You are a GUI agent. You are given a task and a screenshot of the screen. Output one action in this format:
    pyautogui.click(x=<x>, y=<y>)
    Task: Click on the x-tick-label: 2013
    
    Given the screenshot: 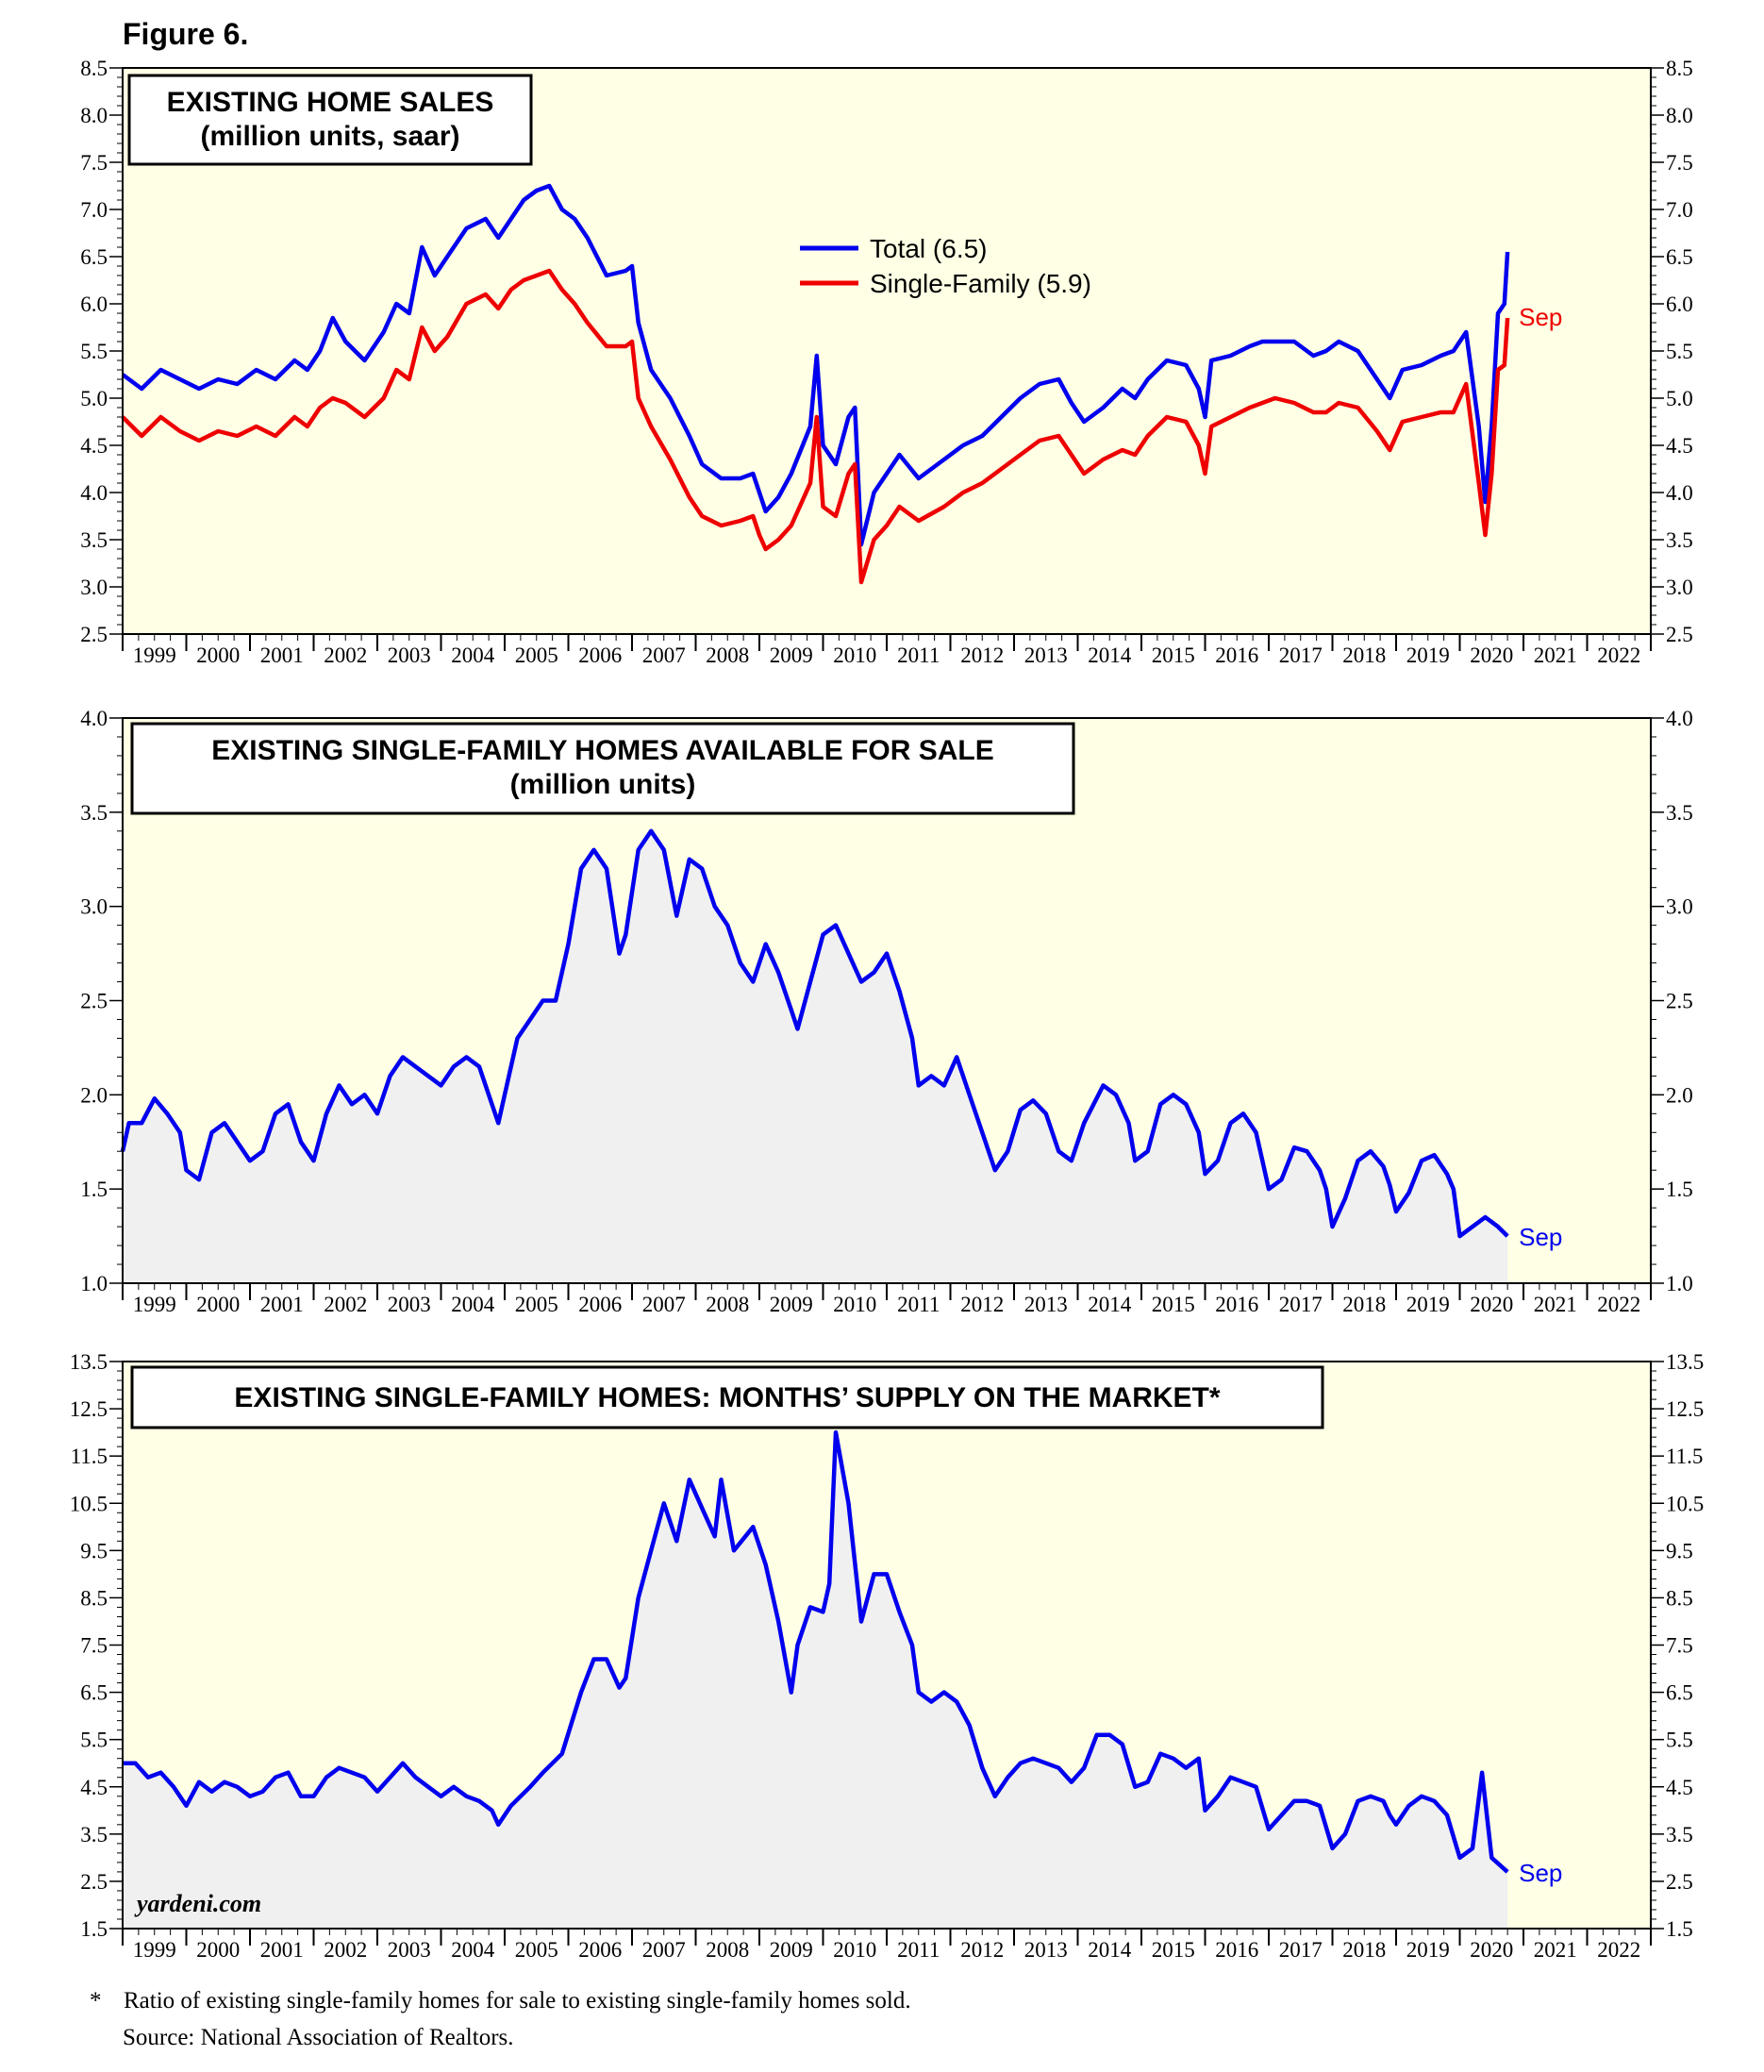 What is the action you would take?
    pyautogui.click(x=1046, y=655)
    